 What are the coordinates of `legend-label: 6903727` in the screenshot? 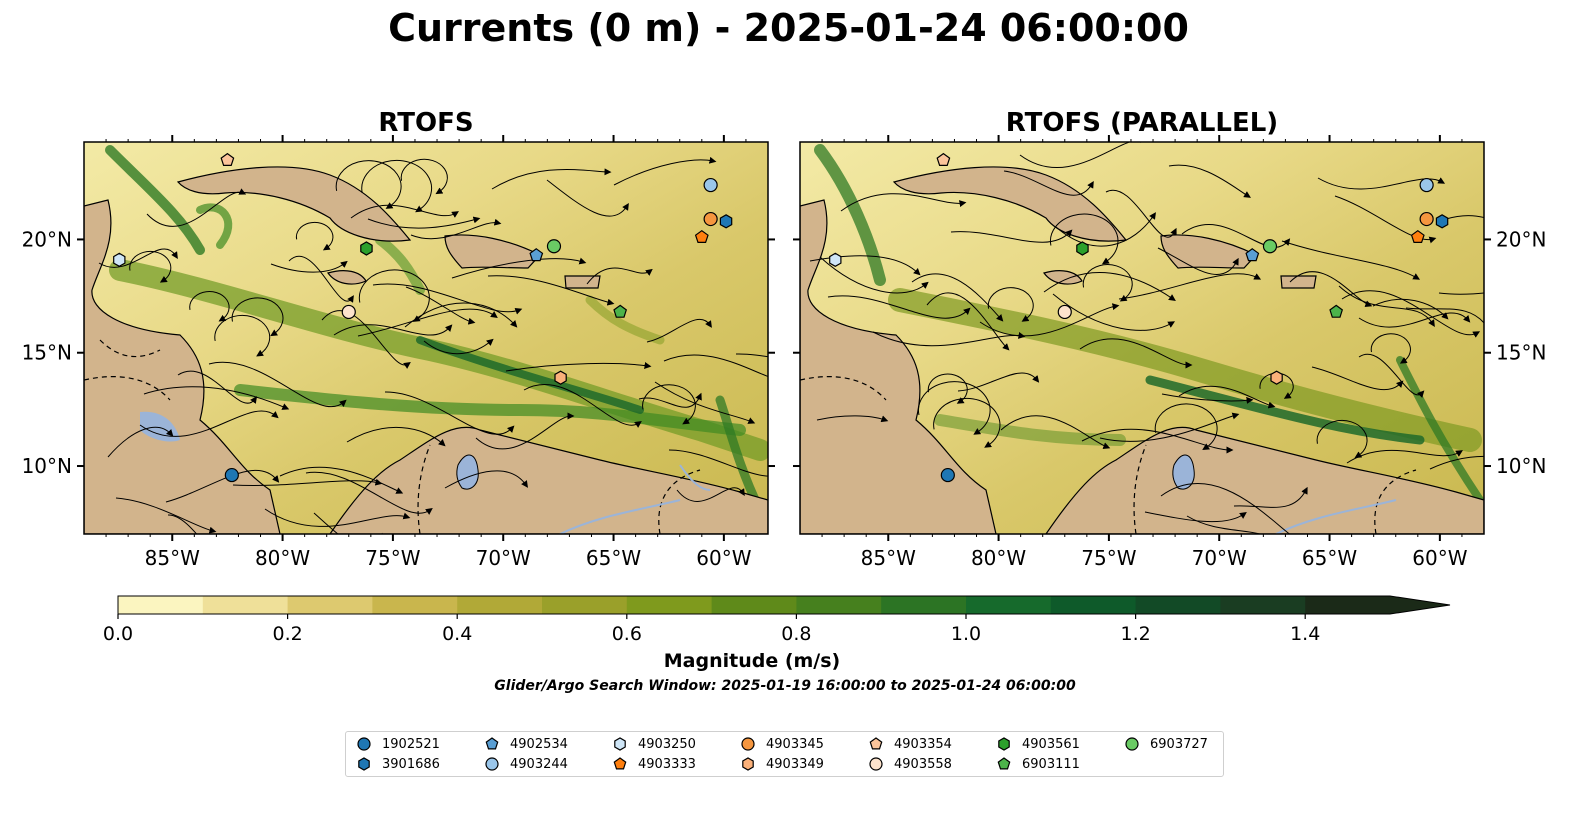 It's located at (1179, 744).